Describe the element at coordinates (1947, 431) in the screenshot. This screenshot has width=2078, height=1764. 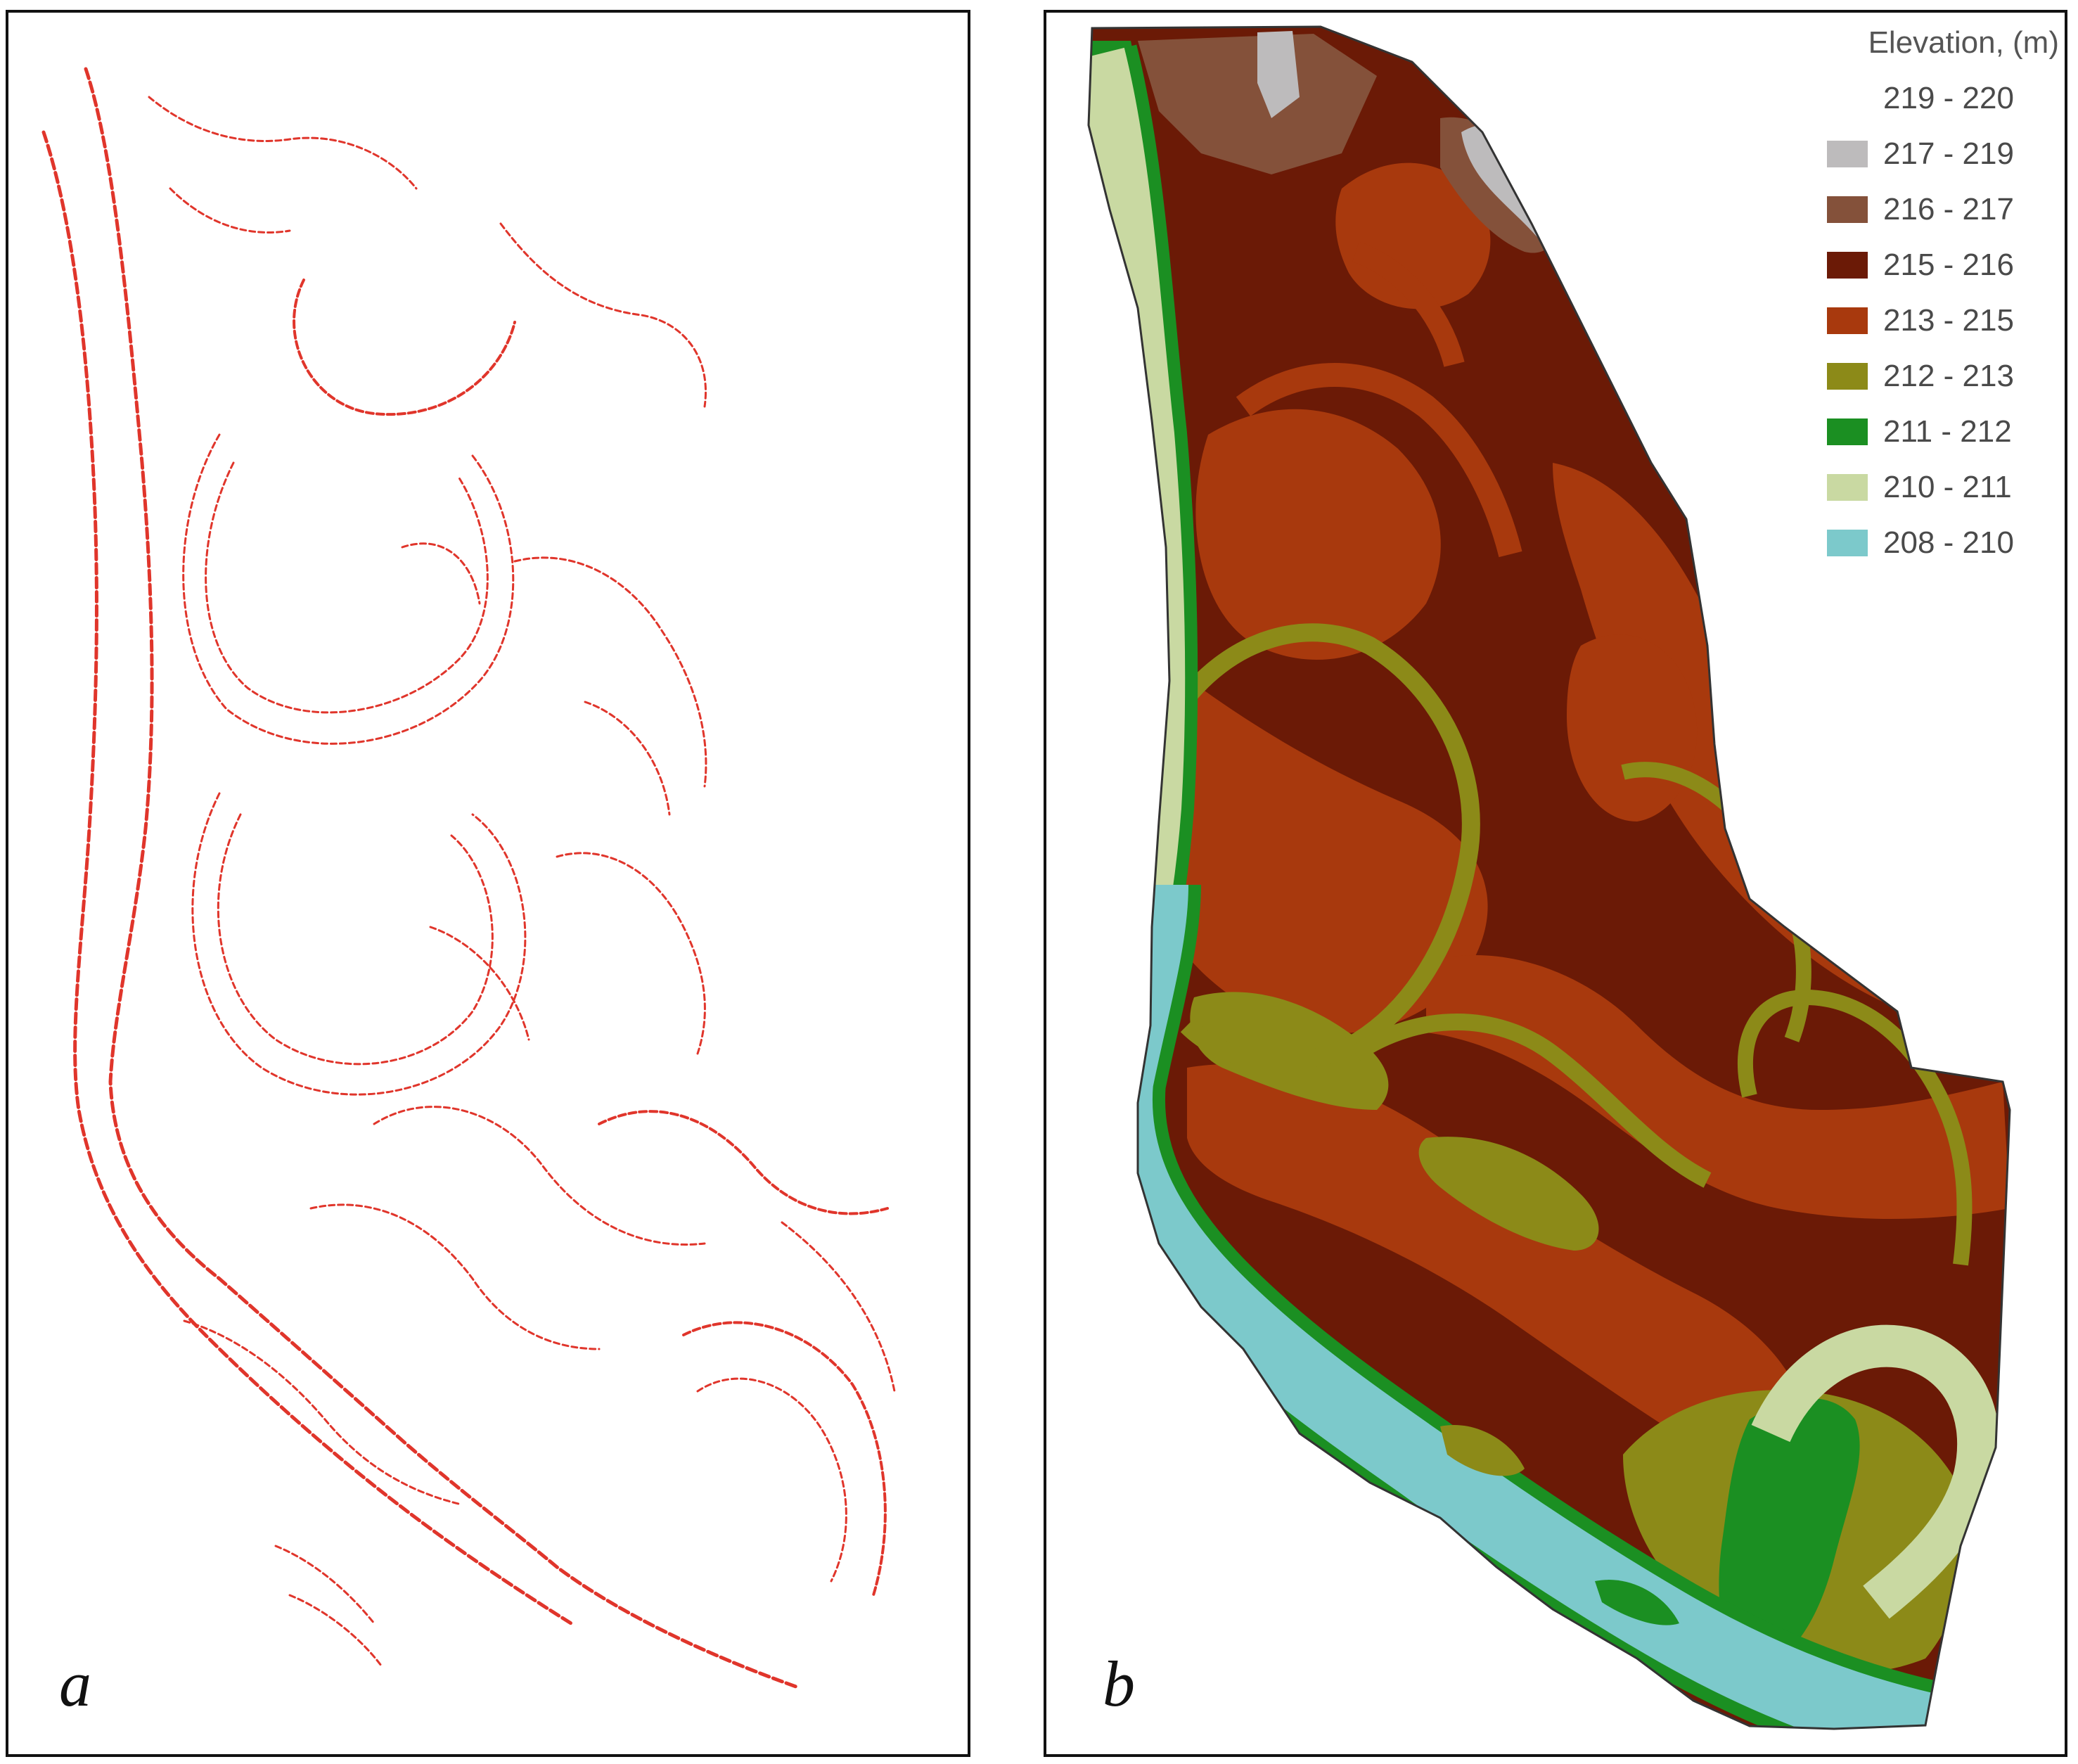
I see `legend-label: 211 - 212` at that location.